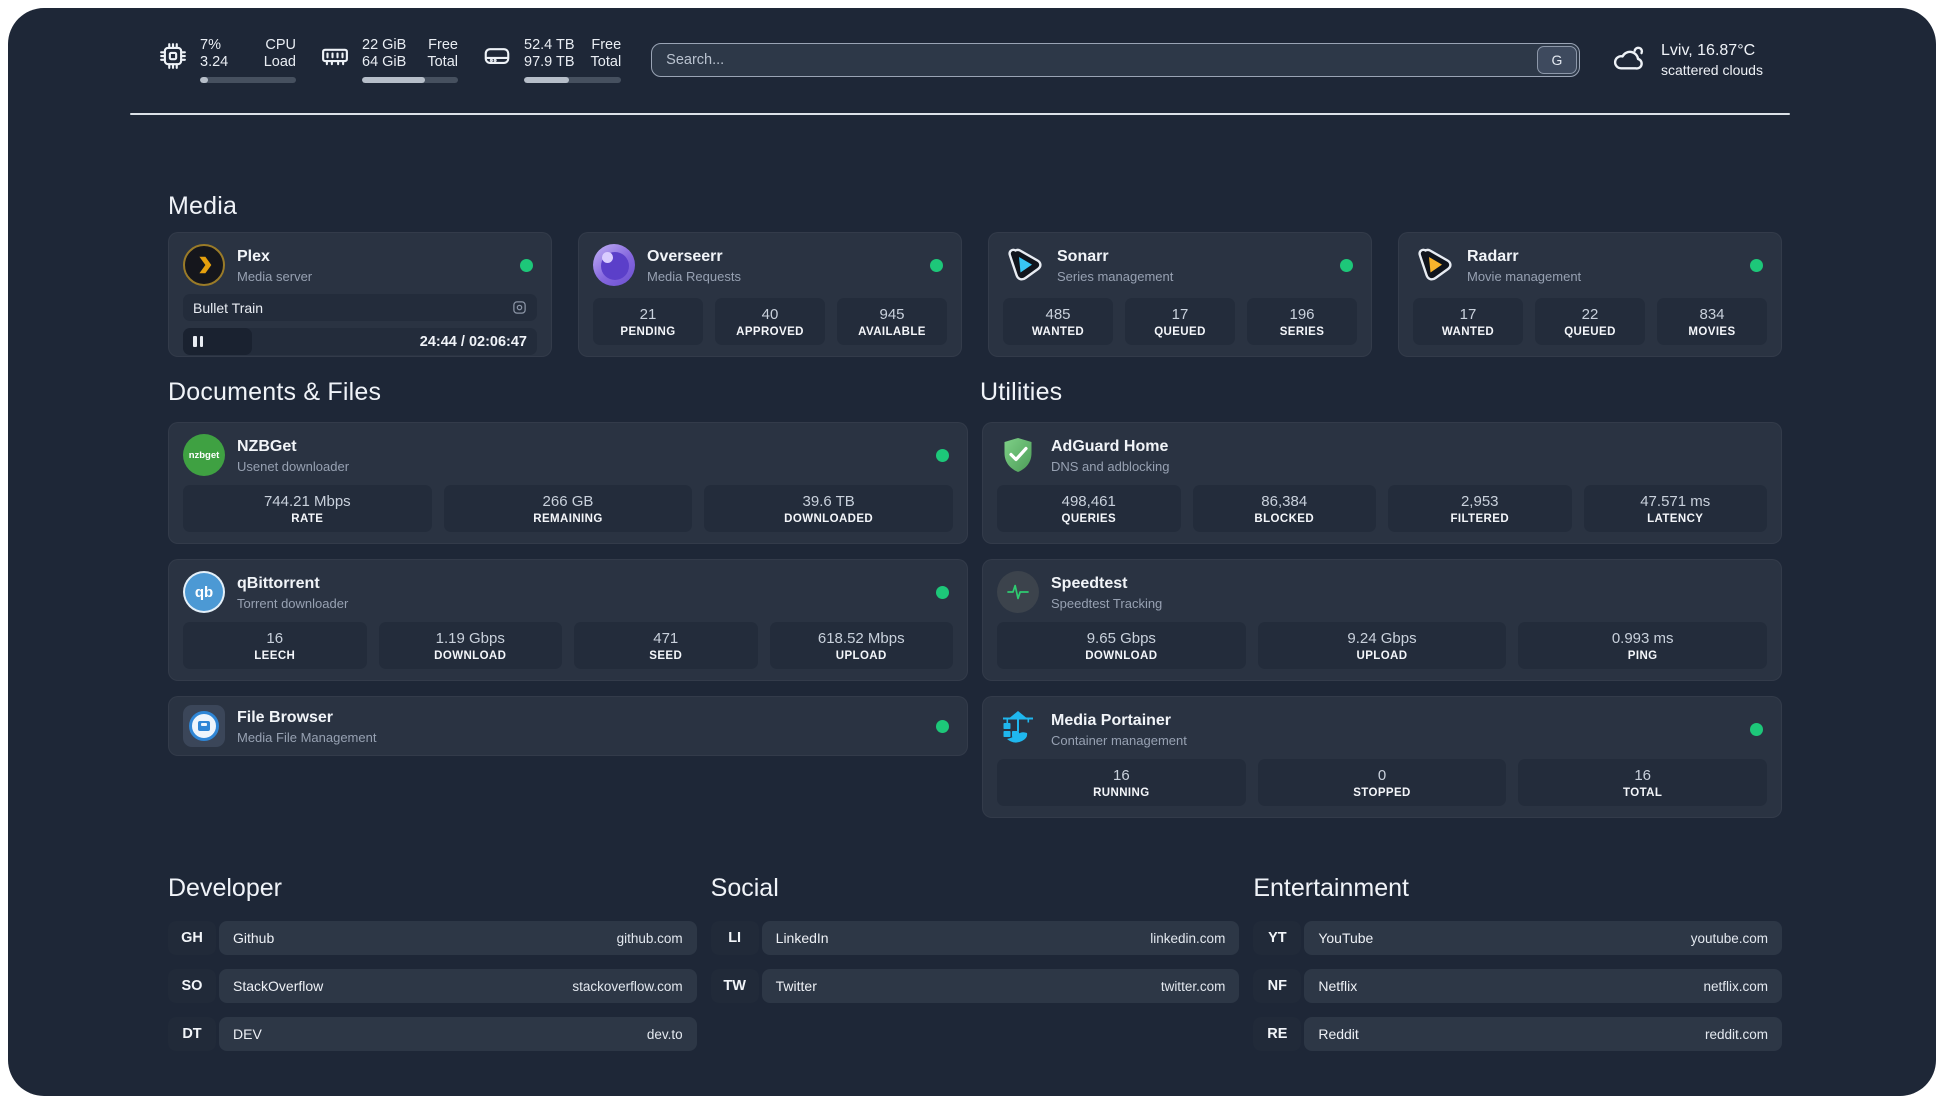  Describe the element at coordinates (214, 62) in the screenshot. I see `cpu-load-value: 3.24` at that location.